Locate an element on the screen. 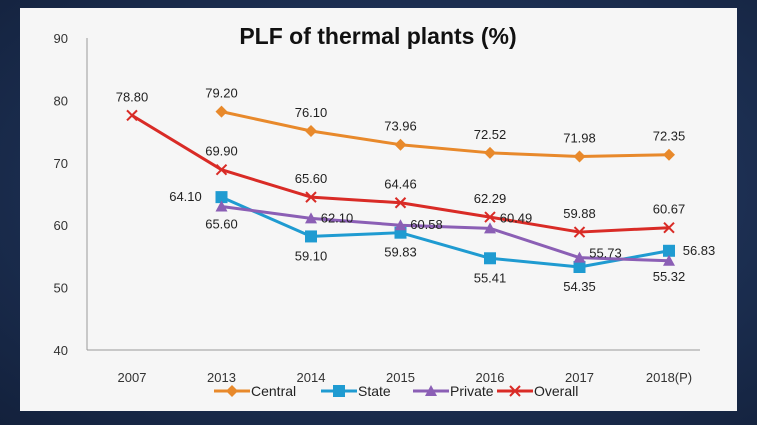  y-tick-label: 70 is located at coordinates (61, 163).